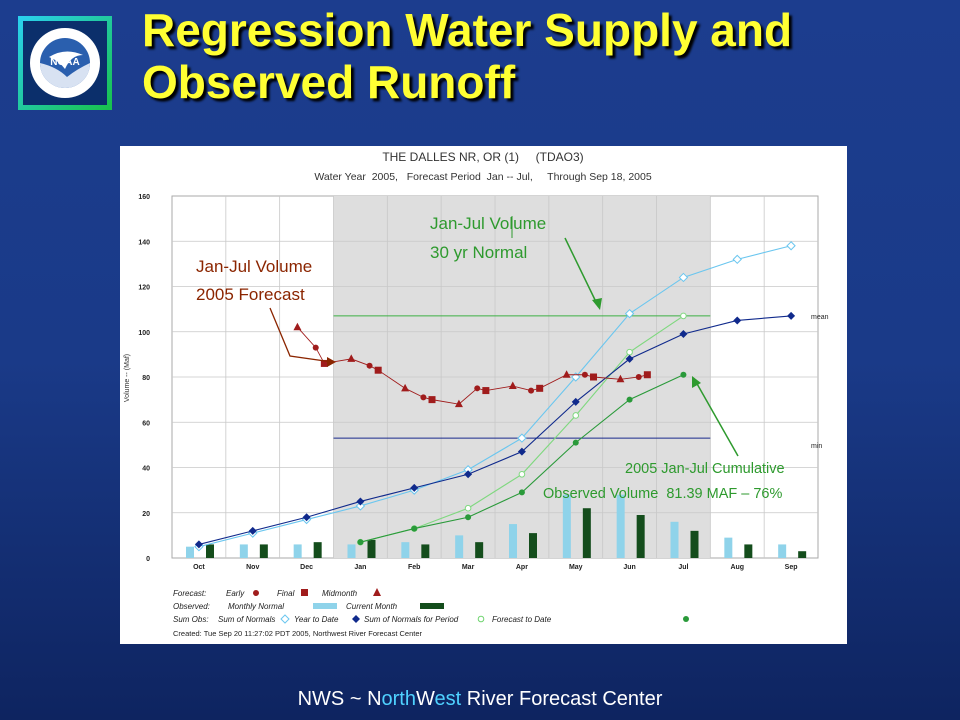 This screenshot has width=960, height=720. Describe the element at coordinates (189, 593) in the screenshot. I see `legend-forecast-label: Forecast:` at that location.